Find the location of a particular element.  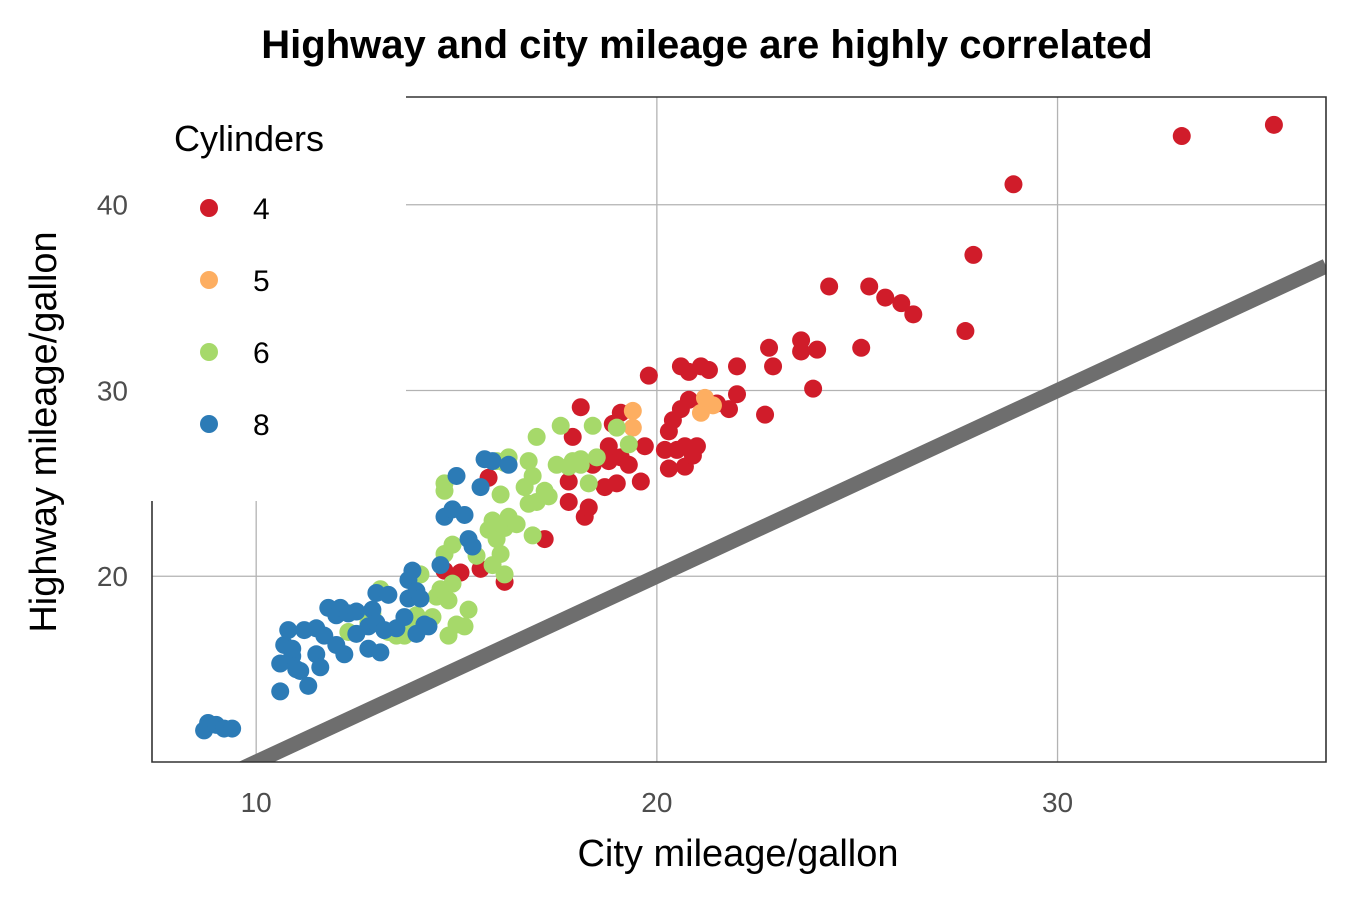

x-axis-title: City mileage/gallon is located at coordinates (737, 854).